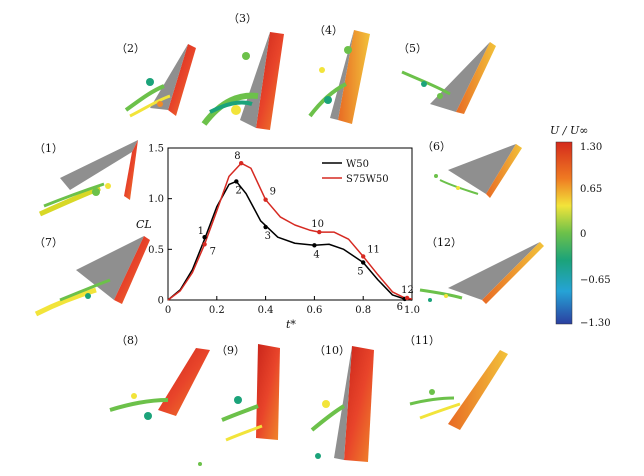  What do you see at coordinates (407, 290) in the screenshot?
I see `marker-label-12: 12` at bounding box center [407, 290].